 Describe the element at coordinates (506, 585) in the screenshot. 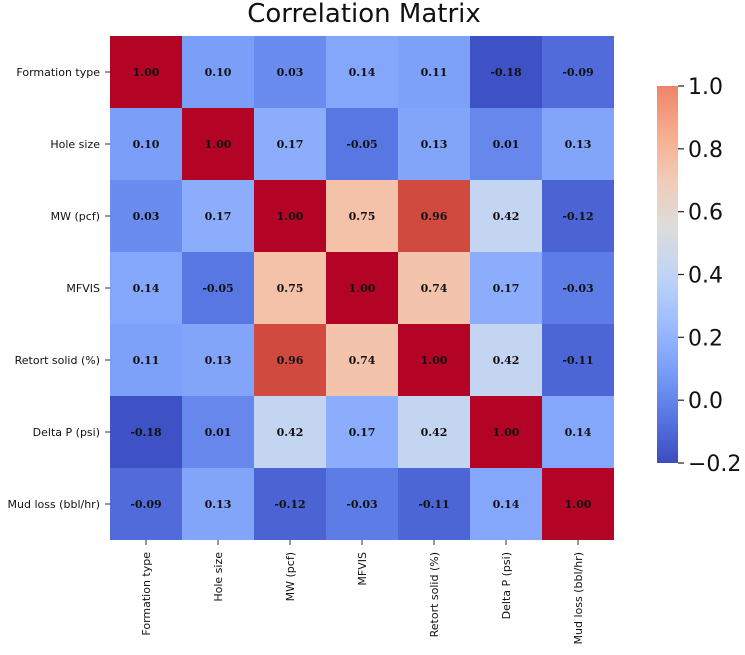

I see `col-label-delta-p-psi: Delta P (psi)` at that location.